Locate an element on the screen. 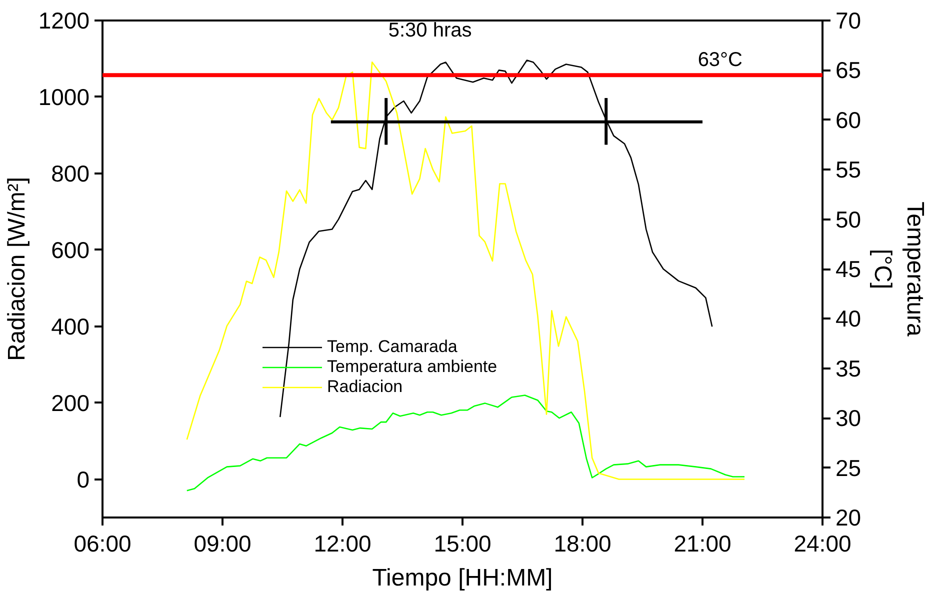 This screenshot has width=931, height=594. line-series is located at coordinates (466, 443).